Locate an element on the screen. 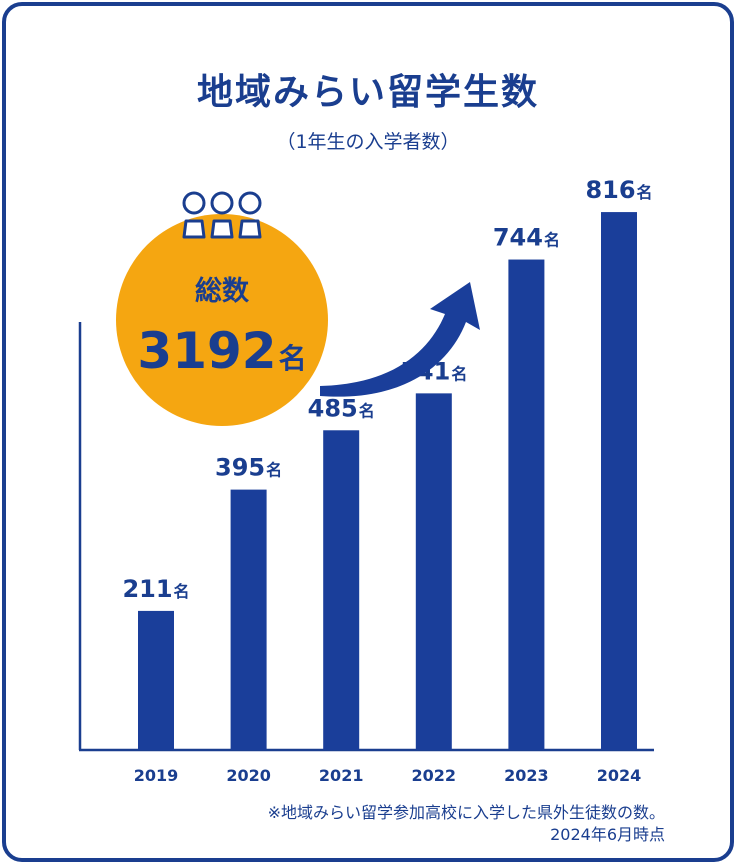  bar-2019 is located at coordinates (156, 680).